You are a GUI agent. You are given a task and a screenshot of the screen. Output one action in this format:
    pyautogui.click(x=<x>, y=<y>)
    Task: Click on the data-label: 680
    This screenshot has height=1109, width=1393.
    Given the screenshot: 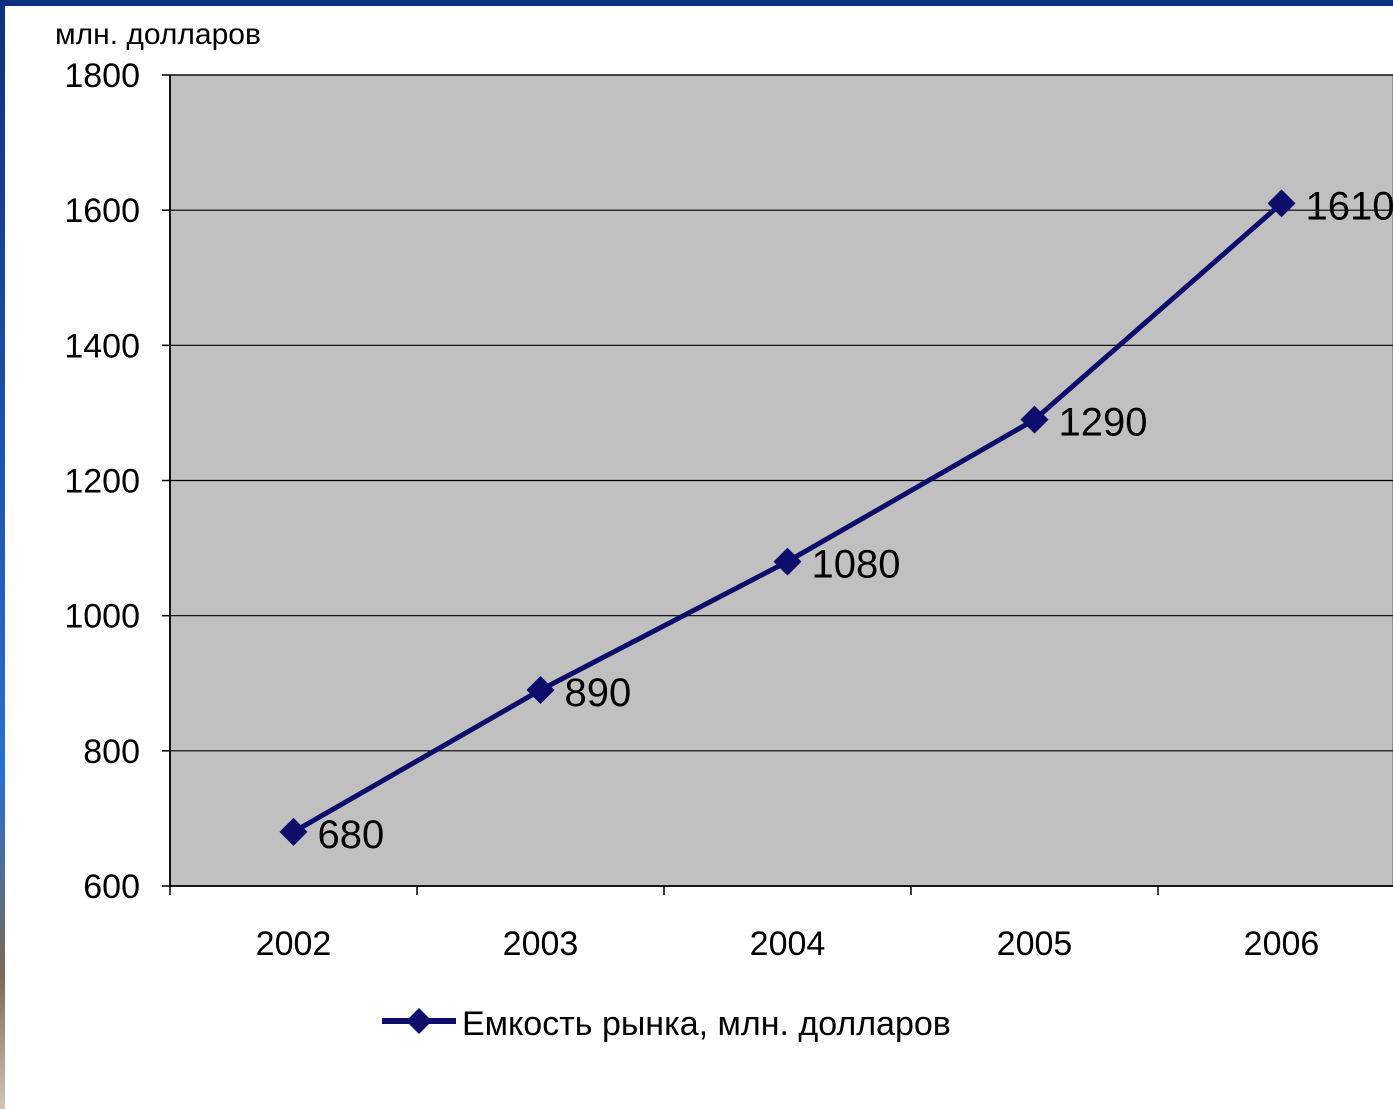 What is the action you would take?
    pyautogui.click(x=351, y=835)
    